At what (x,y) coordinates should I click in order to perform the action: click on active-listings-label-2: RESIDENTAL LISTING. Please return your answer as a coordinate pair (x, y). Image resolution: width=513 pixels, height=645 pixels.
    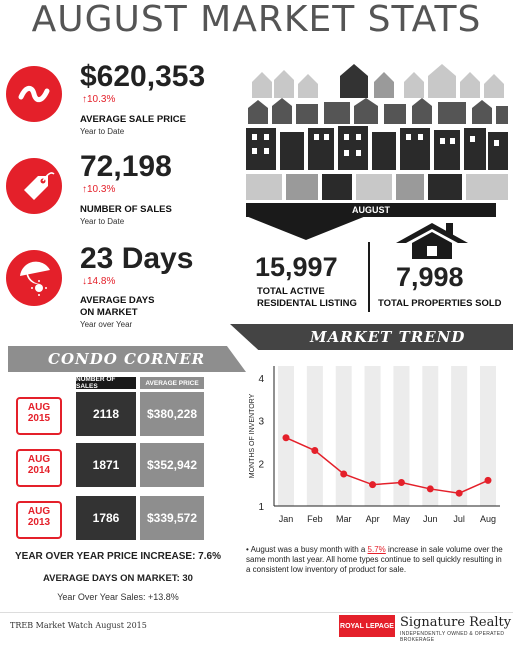
    Looking at the image, I should click on (307, 303).